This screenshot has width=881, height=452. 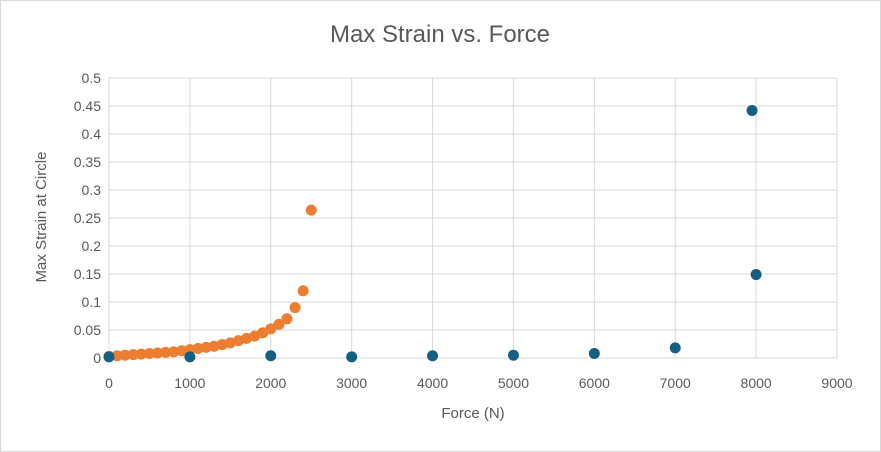 What do you see at coordinates (41, 217) in the screenshot?
I see `y-axis-title: Max Strain at Circle` at bounding box center [41, 217].